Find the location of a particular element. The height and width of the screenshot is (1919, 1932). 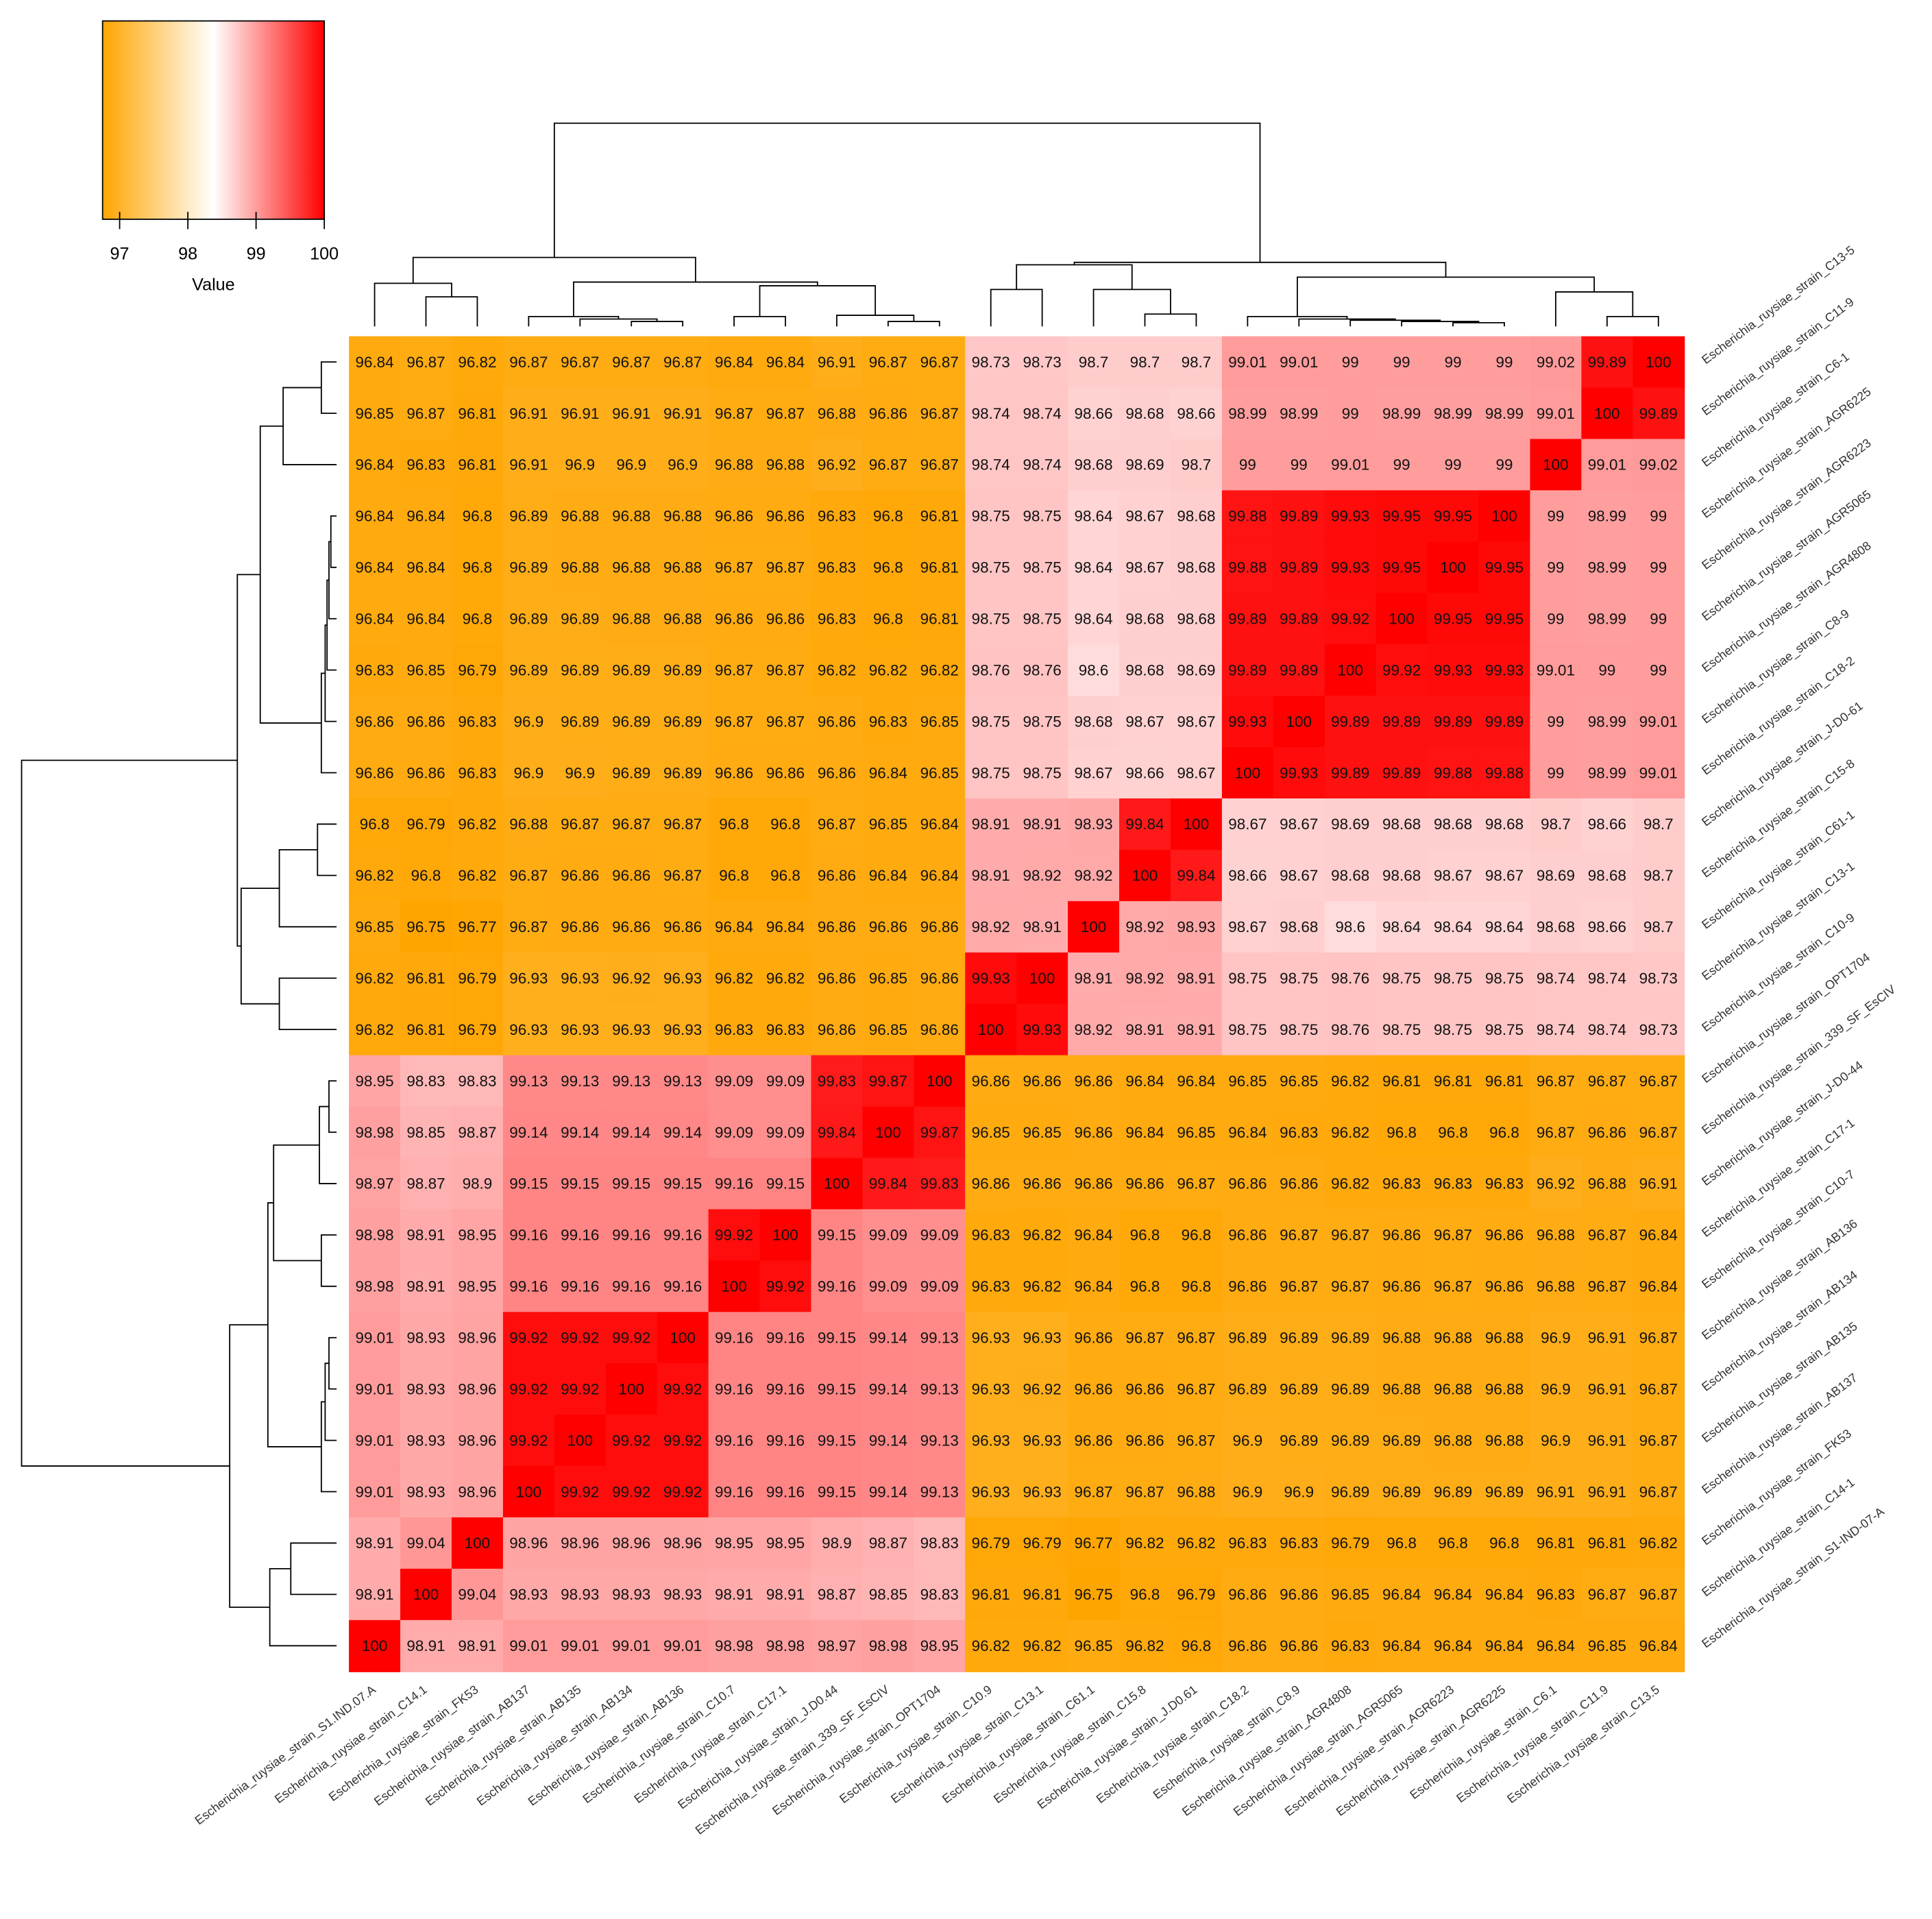

cell-label: 98.95 is located at coordinates (477, 1286).